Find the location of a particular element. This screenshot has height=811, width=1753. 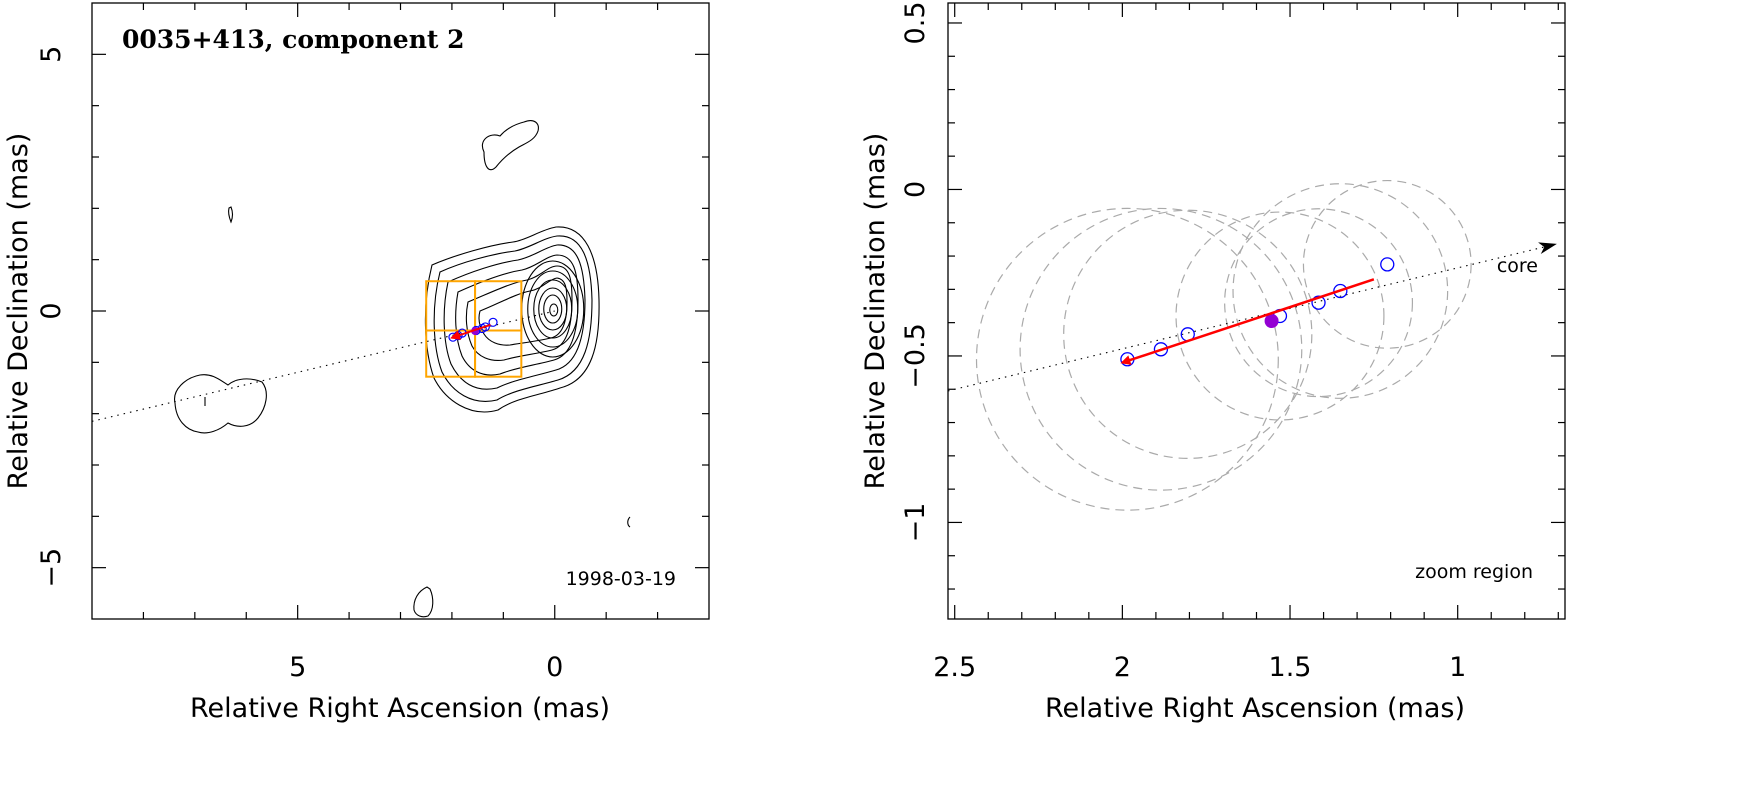

chart-title: 0035+413, component 2 is located at coordinates (293, 39).